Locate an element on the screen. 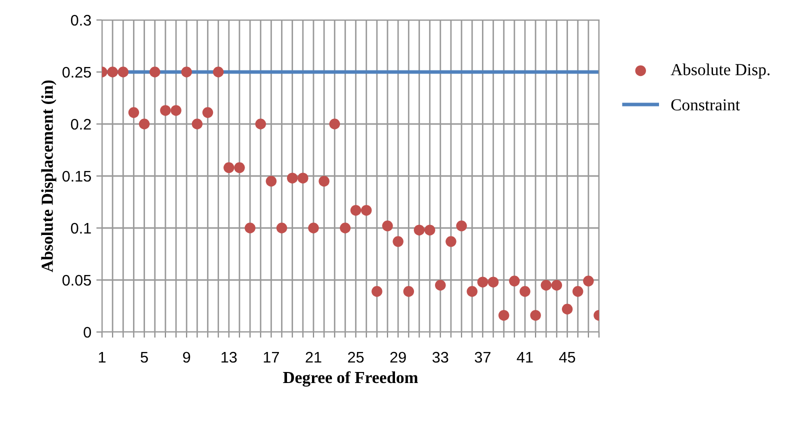 Image resolution: width=795 pixels, height=425 pixels. y-tick-label: 0.1 is located at coordinates (80, 228).